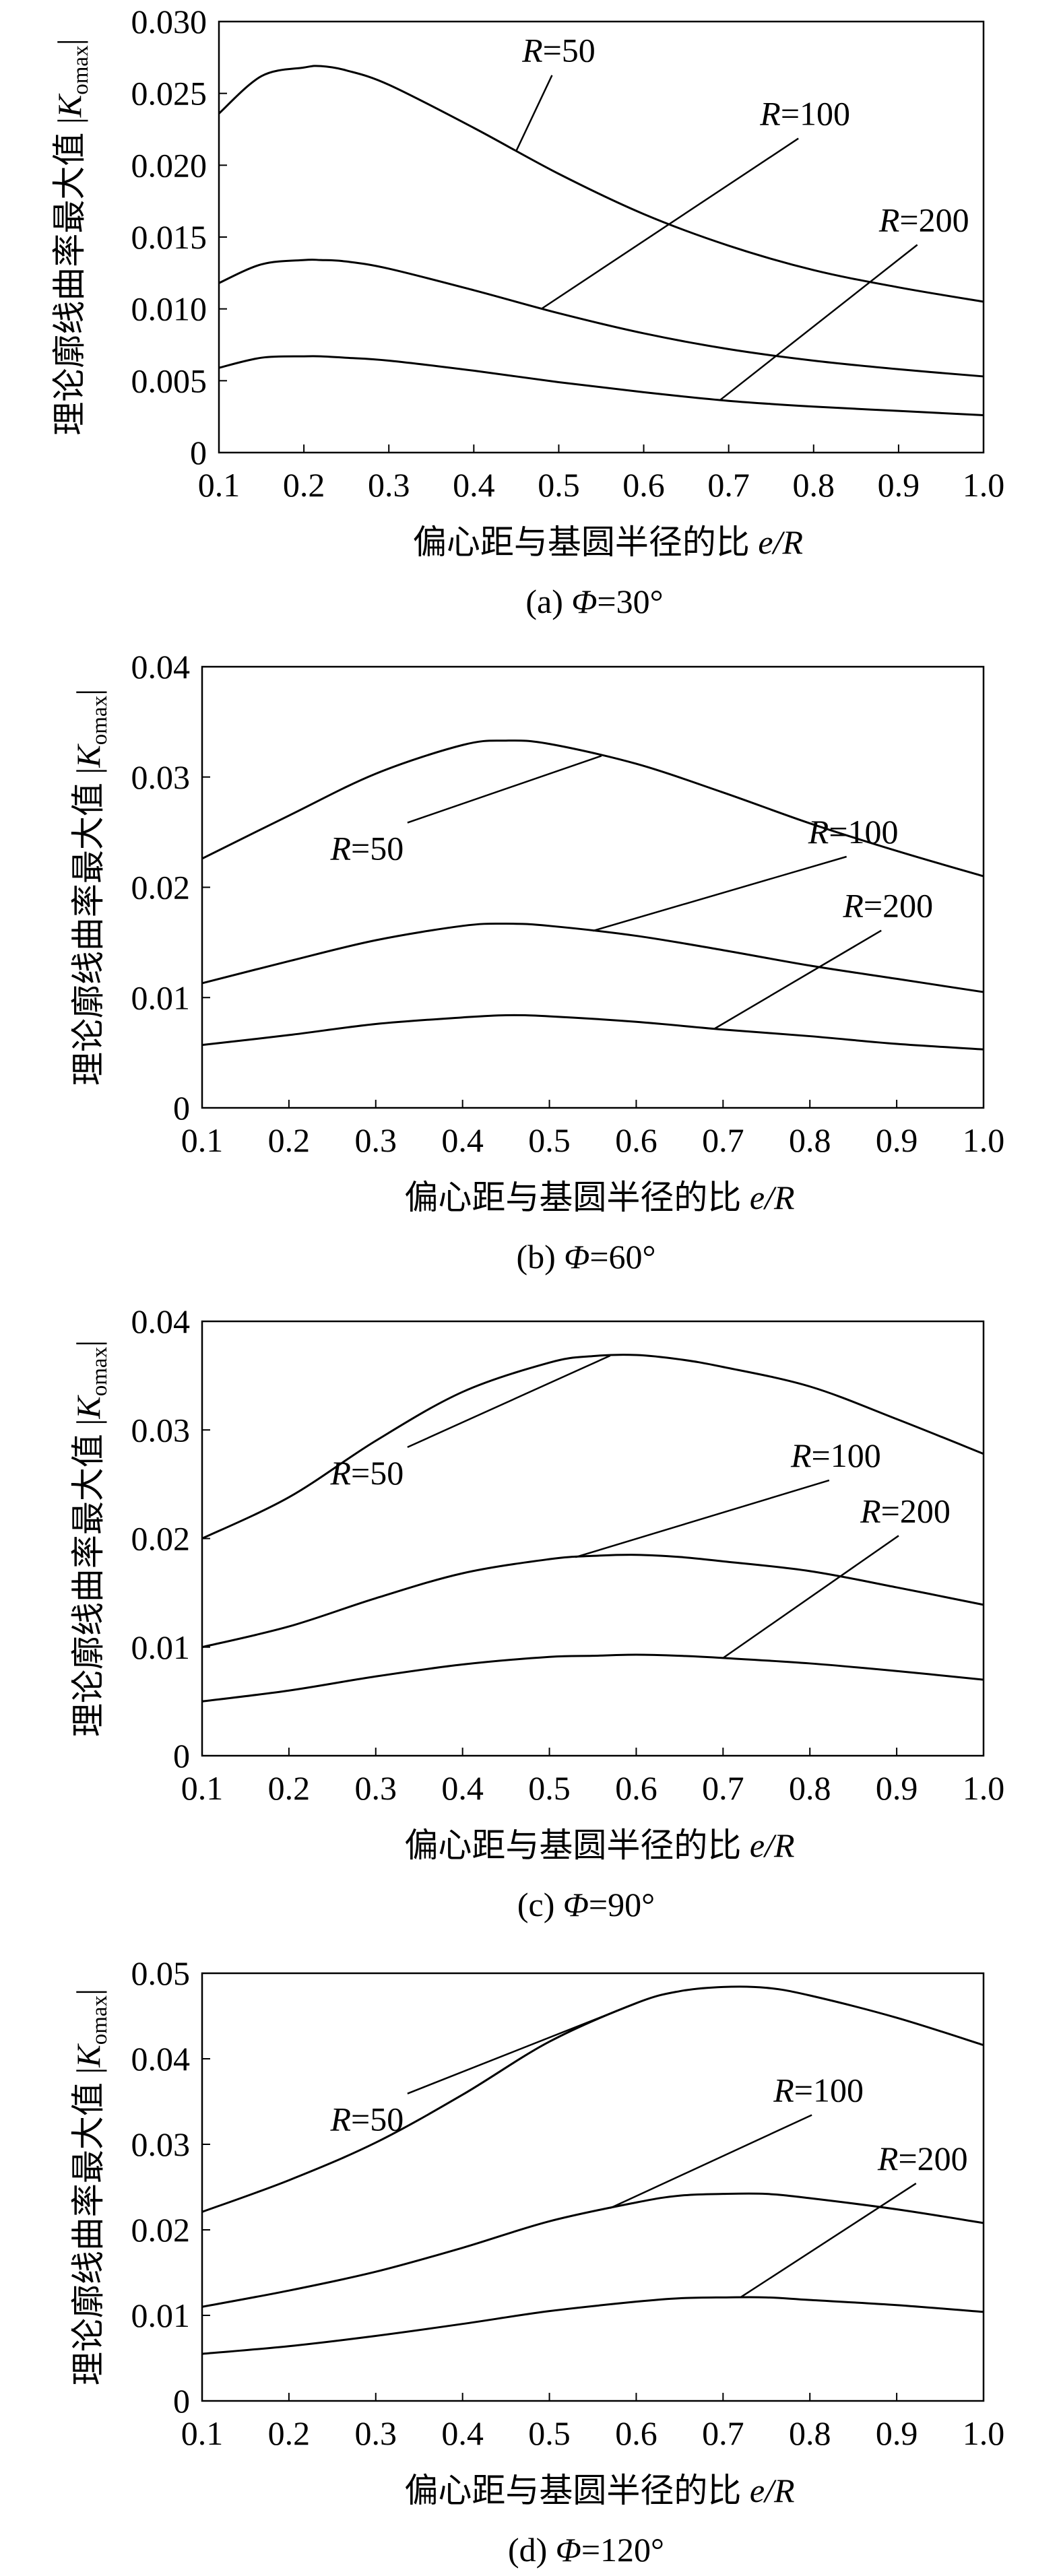 This screenshot has height=2576, width=1061. Describe the element at coordinates (161, 1539) in the screenshot. I see `y-tick-label: 0.02` at that location.